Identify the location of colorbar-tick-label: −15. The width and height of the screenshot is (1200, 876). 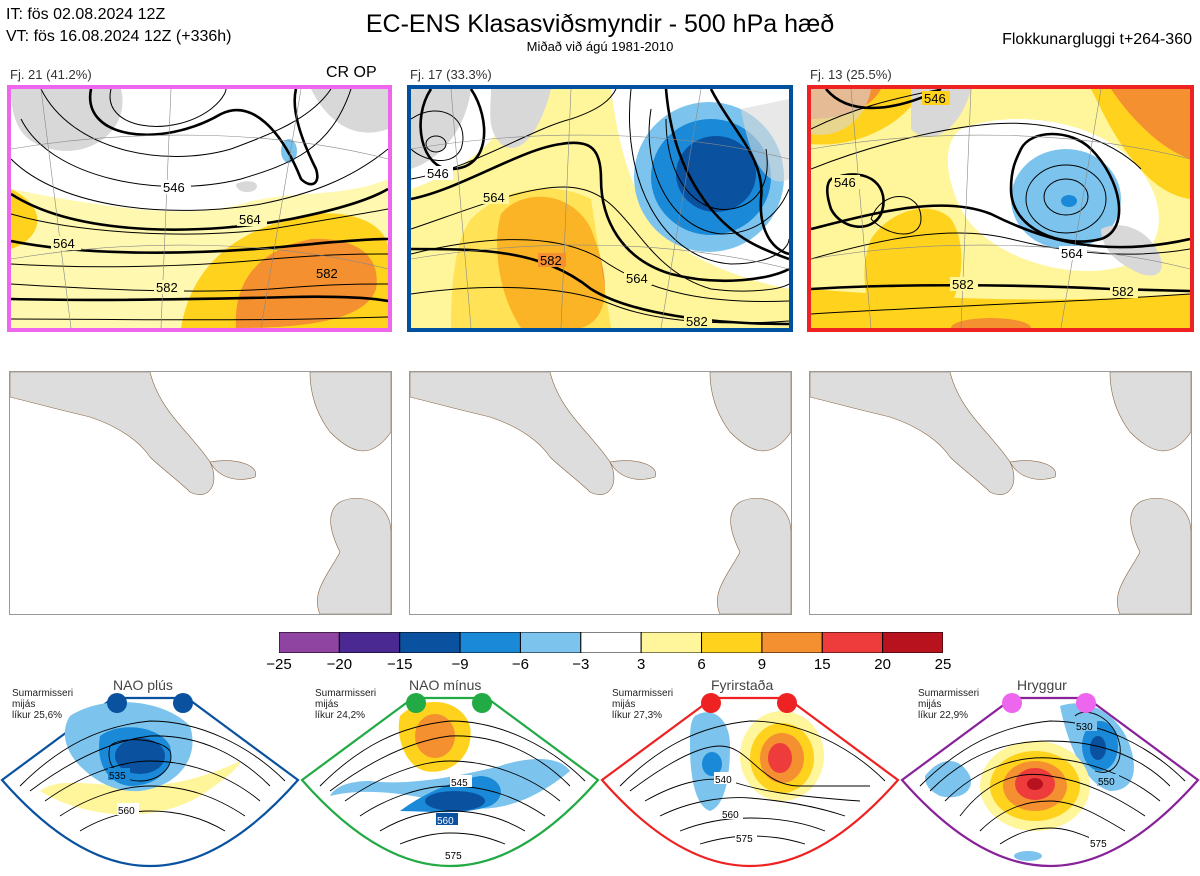
(399, 664).